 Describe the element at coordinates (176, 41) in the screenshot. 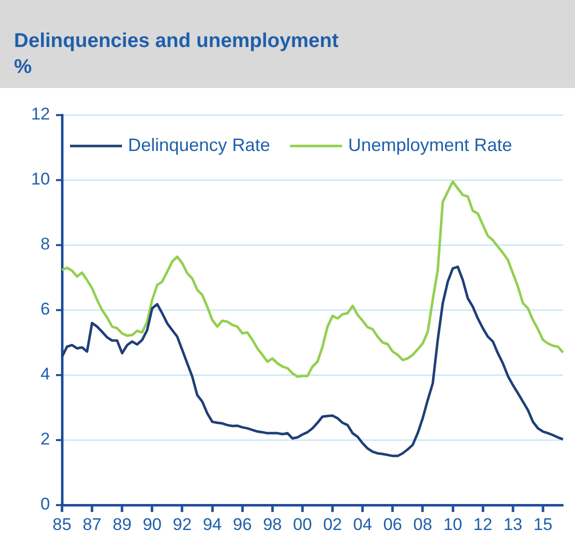

I see `chart-title: Delinquencies and unemployment` at that location.